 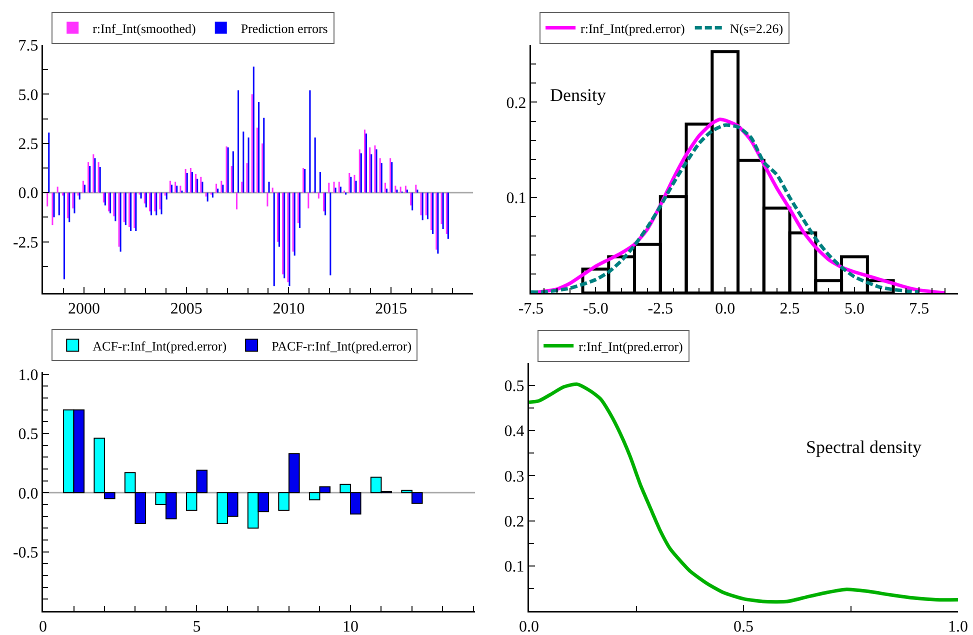 I want to click on y-tick-label: -0.5, so click(x=25, y=553).